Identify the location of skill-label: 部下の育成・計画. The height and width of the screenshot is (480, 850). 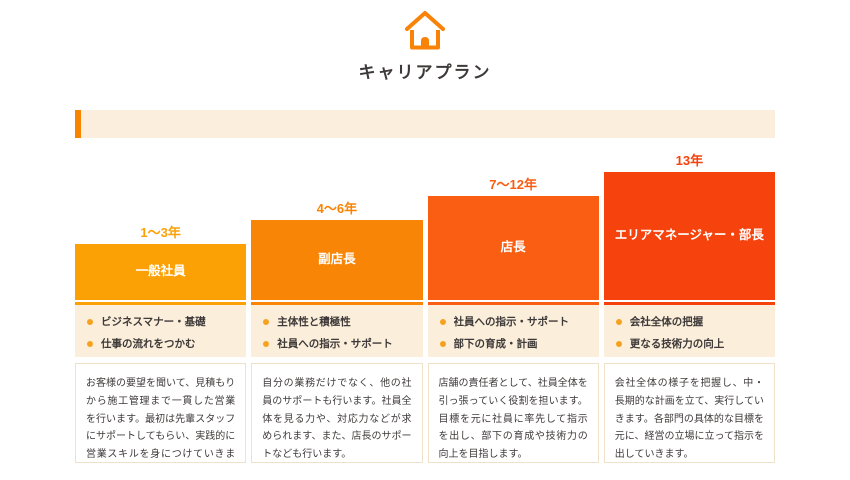
(495, 344).